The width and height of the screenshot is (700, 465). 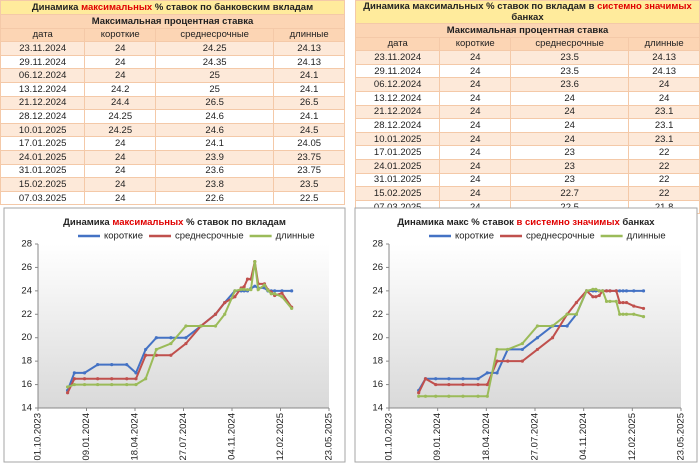 What do you see at coordinates (38, 437) in the screenshot?
I see `x-tick-label: 01.10.2023` at bounding box center [38, 437].